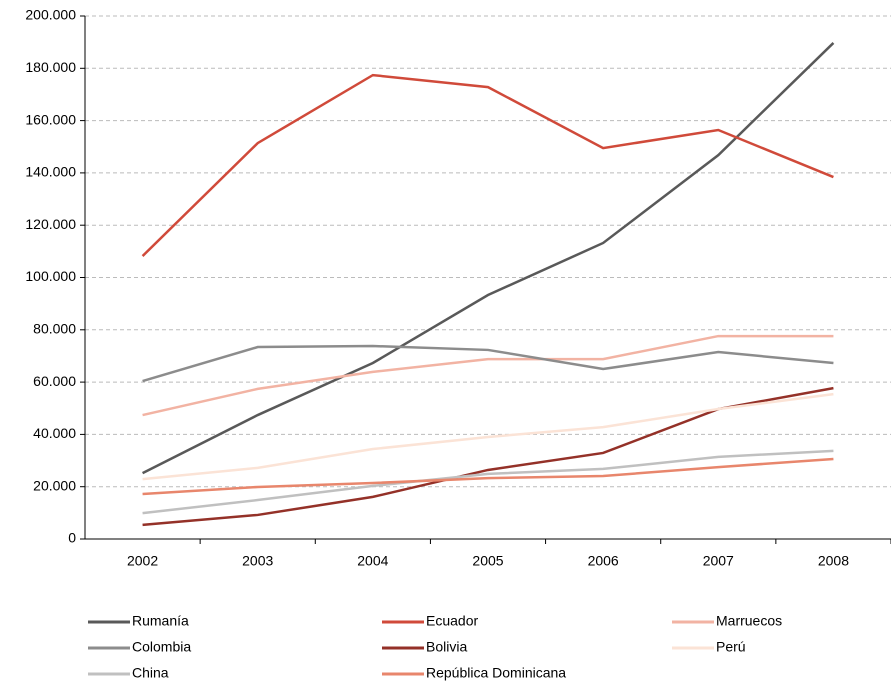 The width and height of the screenshot is (891, 693). Describe the element at coordinates (257, 561) in the screenshot. I see `x-tick-label: 2003` at that location.